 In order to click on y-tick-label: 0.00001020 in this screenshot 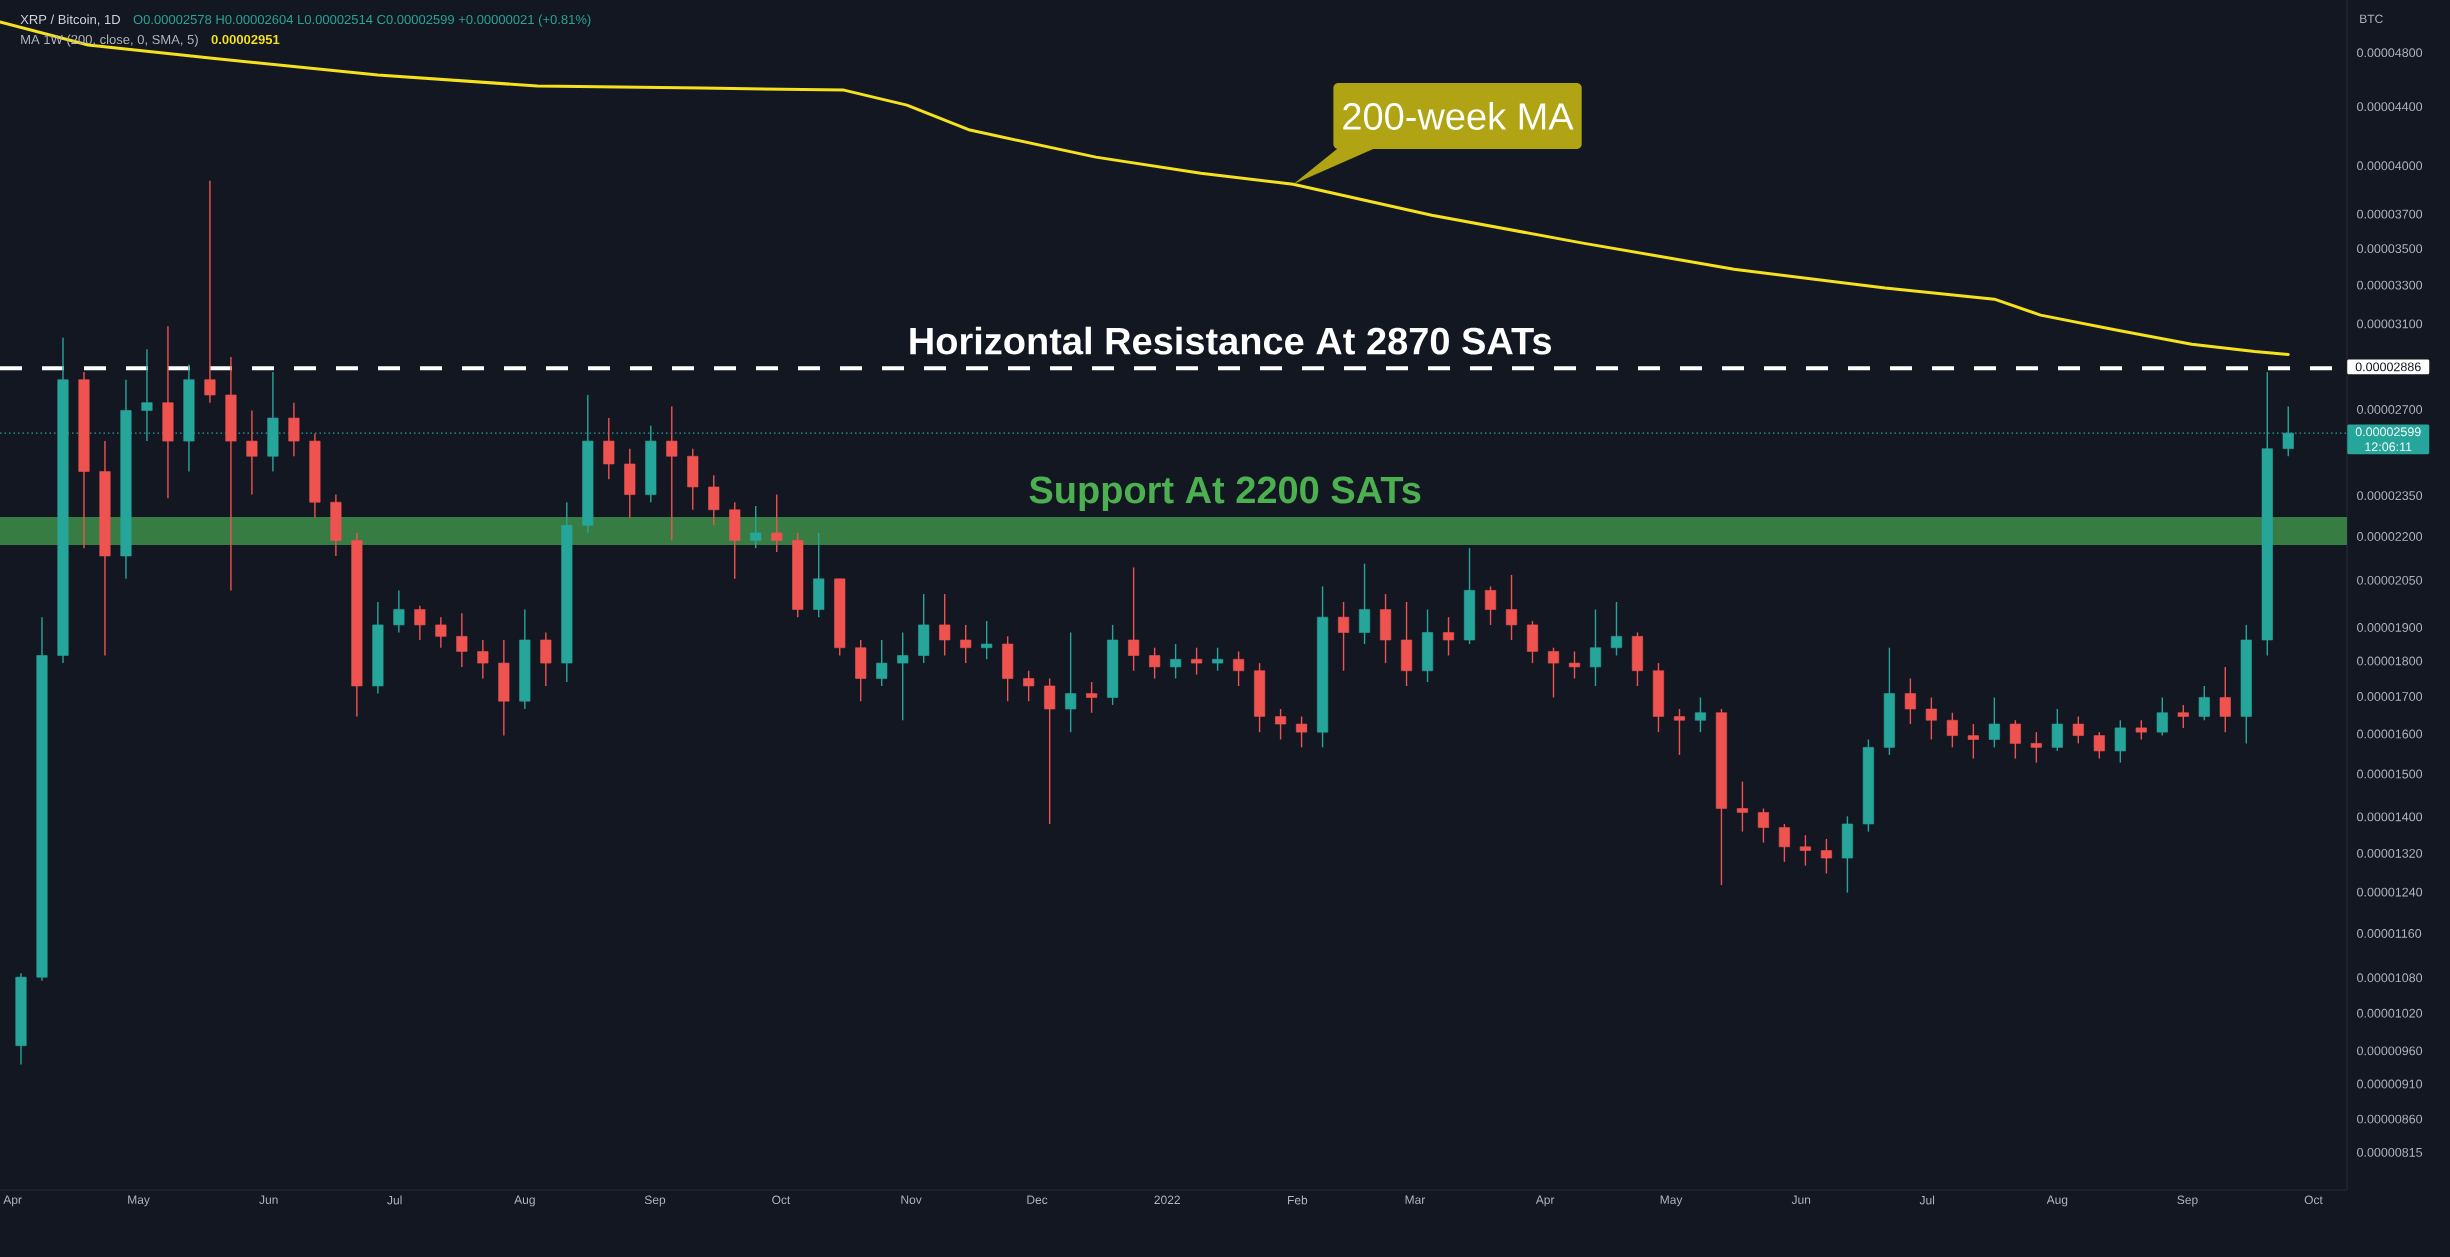, I will do `click(2390, 1013)`.